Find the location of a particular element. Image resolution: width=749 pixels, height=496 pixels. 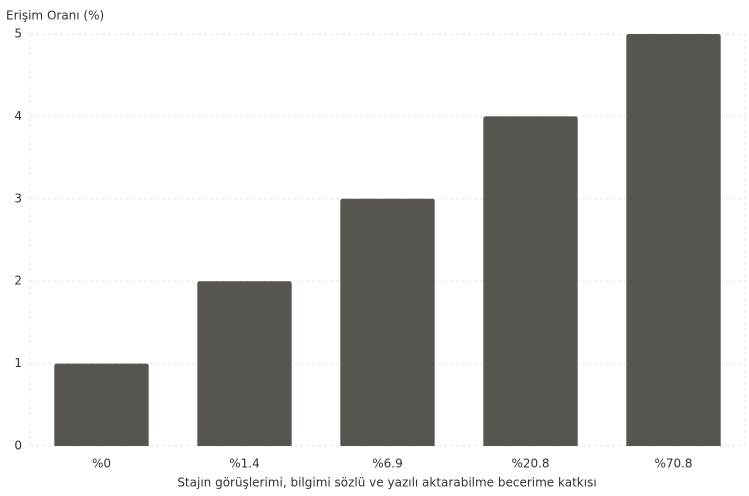

y-tick-label: 1 is located at coordinates (18, 363).